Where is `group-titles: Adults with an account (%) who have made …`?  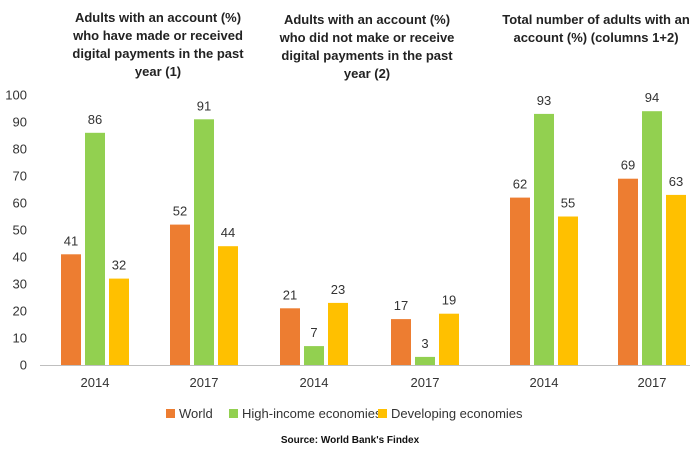 group-titles: Adults with an account (%) who have made … is located at coordinates (381, 45).